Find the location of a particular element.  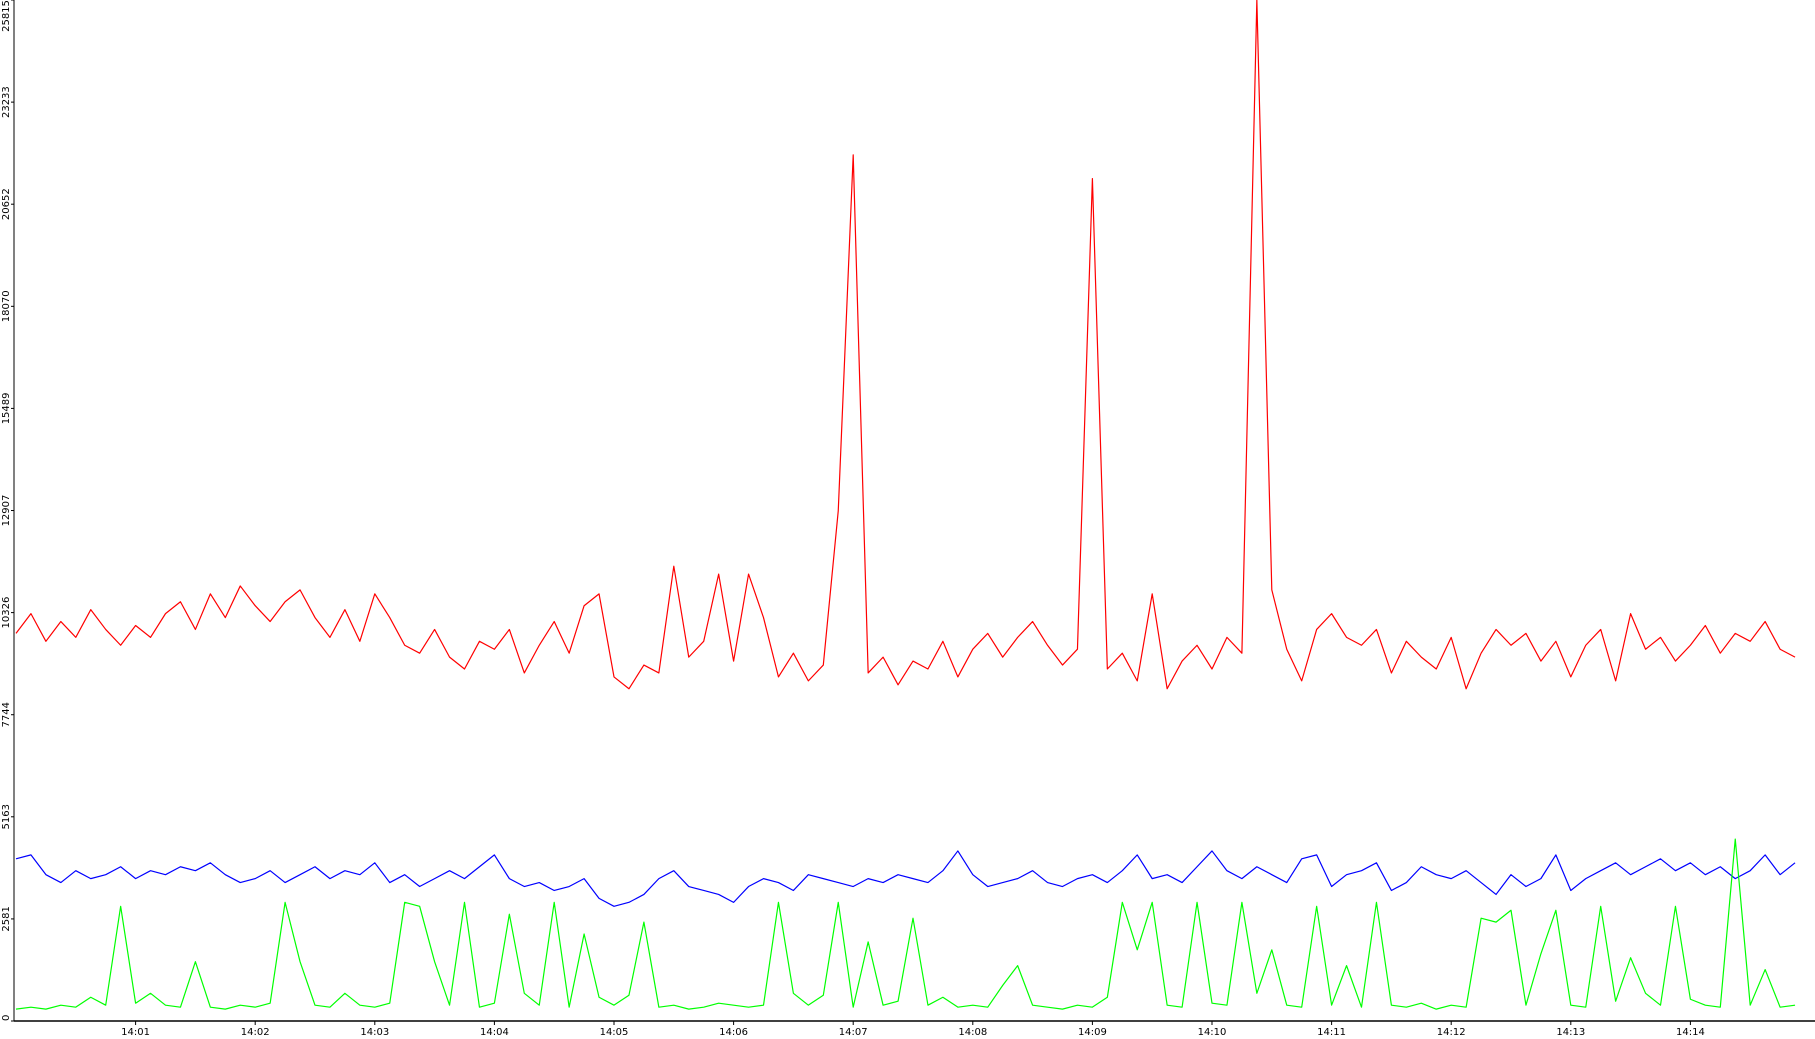

y-tick-label: 18070 is located at coordinates (6, 306).